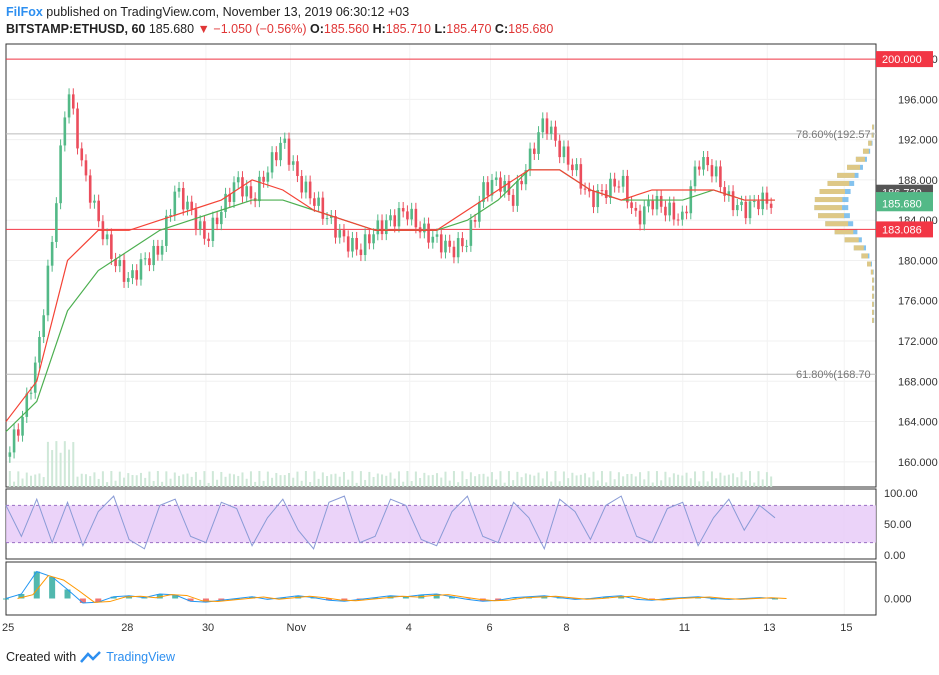 The width and height of the screenshot is (939, 675). I want to click on low-label: L:, so click(440, 29).